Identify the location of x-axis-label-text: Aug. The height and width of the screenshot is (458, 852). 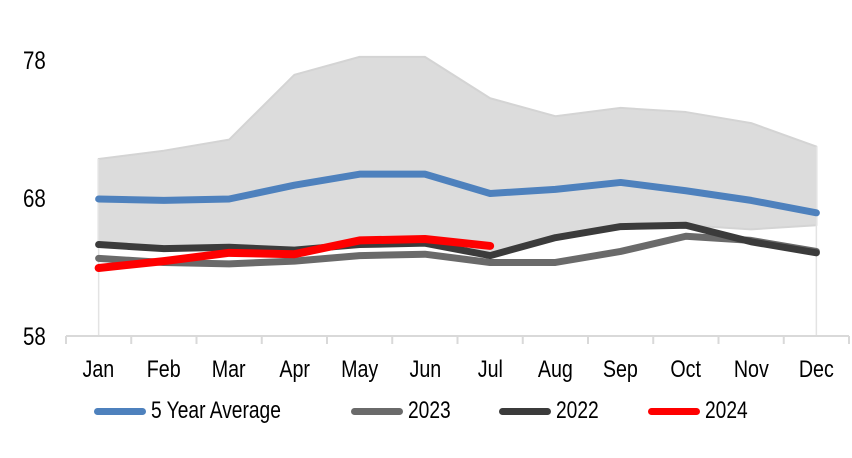
(555, 369).